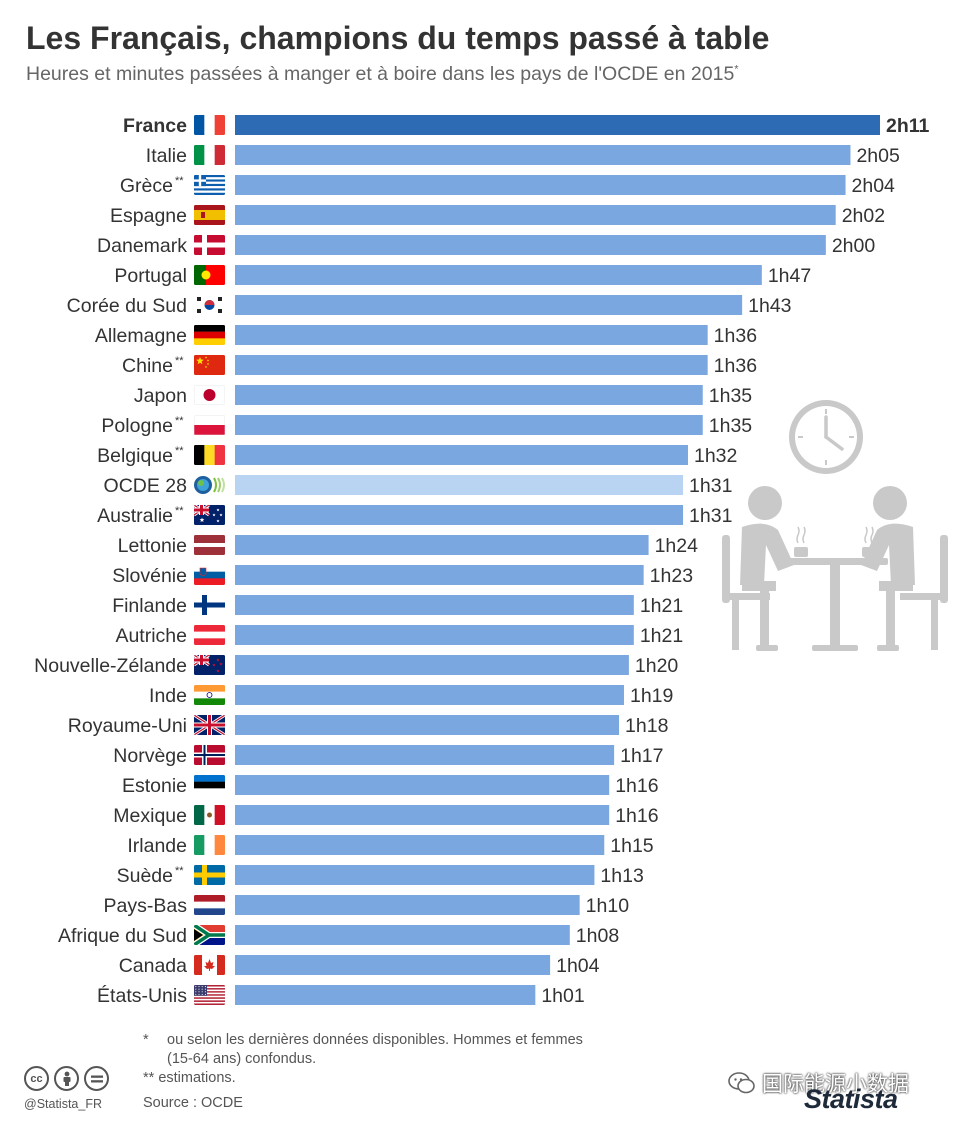 This screenshot has height=1127, width=960. What do you see at coordinates (135, 516) in the screenshot?
I see `category-label-australie: Australie` at bounding box center [135, 516].